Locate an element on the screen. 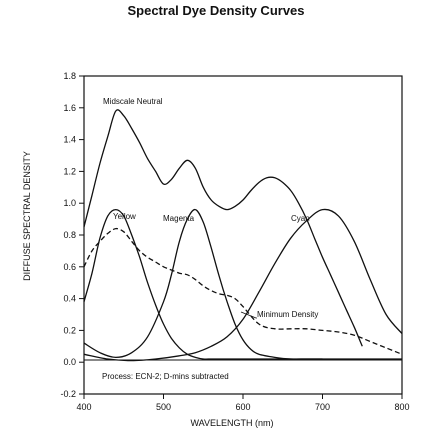  y-tick-label: 1.4 is located at coordinates (69, 140).